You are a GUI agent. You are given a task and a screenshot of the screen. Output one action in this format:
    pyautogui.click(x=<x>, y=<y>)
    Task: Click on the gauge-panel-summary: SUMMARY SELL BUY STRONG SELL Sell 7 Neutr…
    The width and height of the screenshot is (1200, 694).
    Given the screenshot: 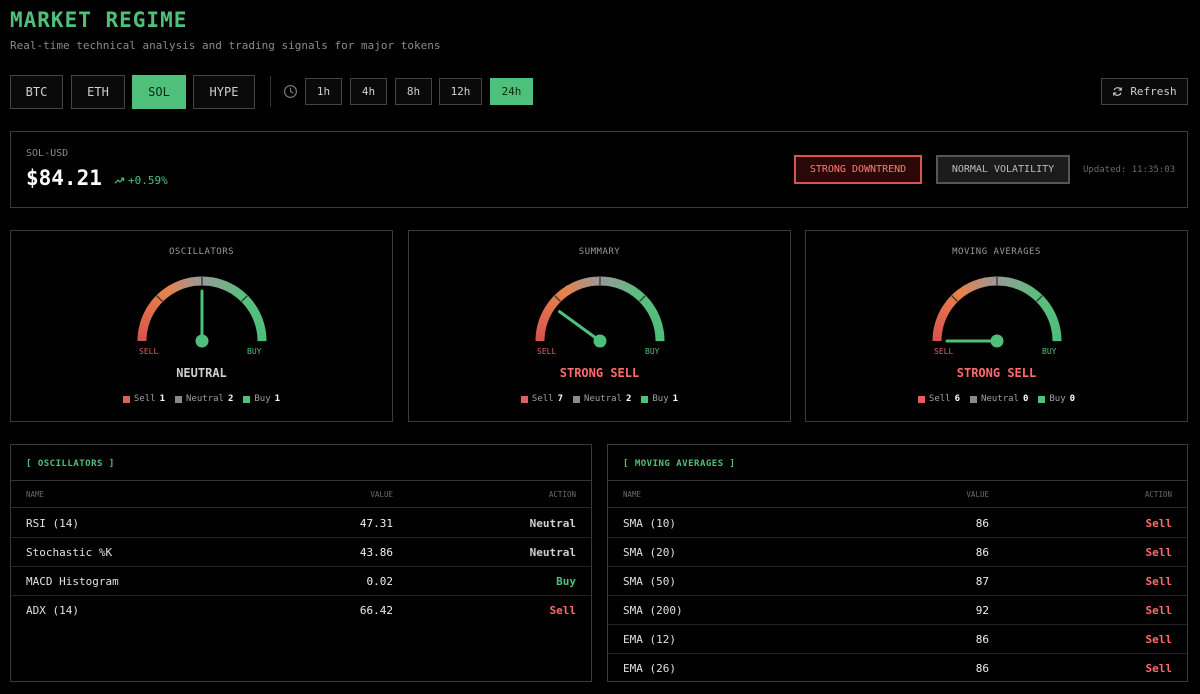 What is the action you would take?
    pyautogui.click(x=599, y=326)
    